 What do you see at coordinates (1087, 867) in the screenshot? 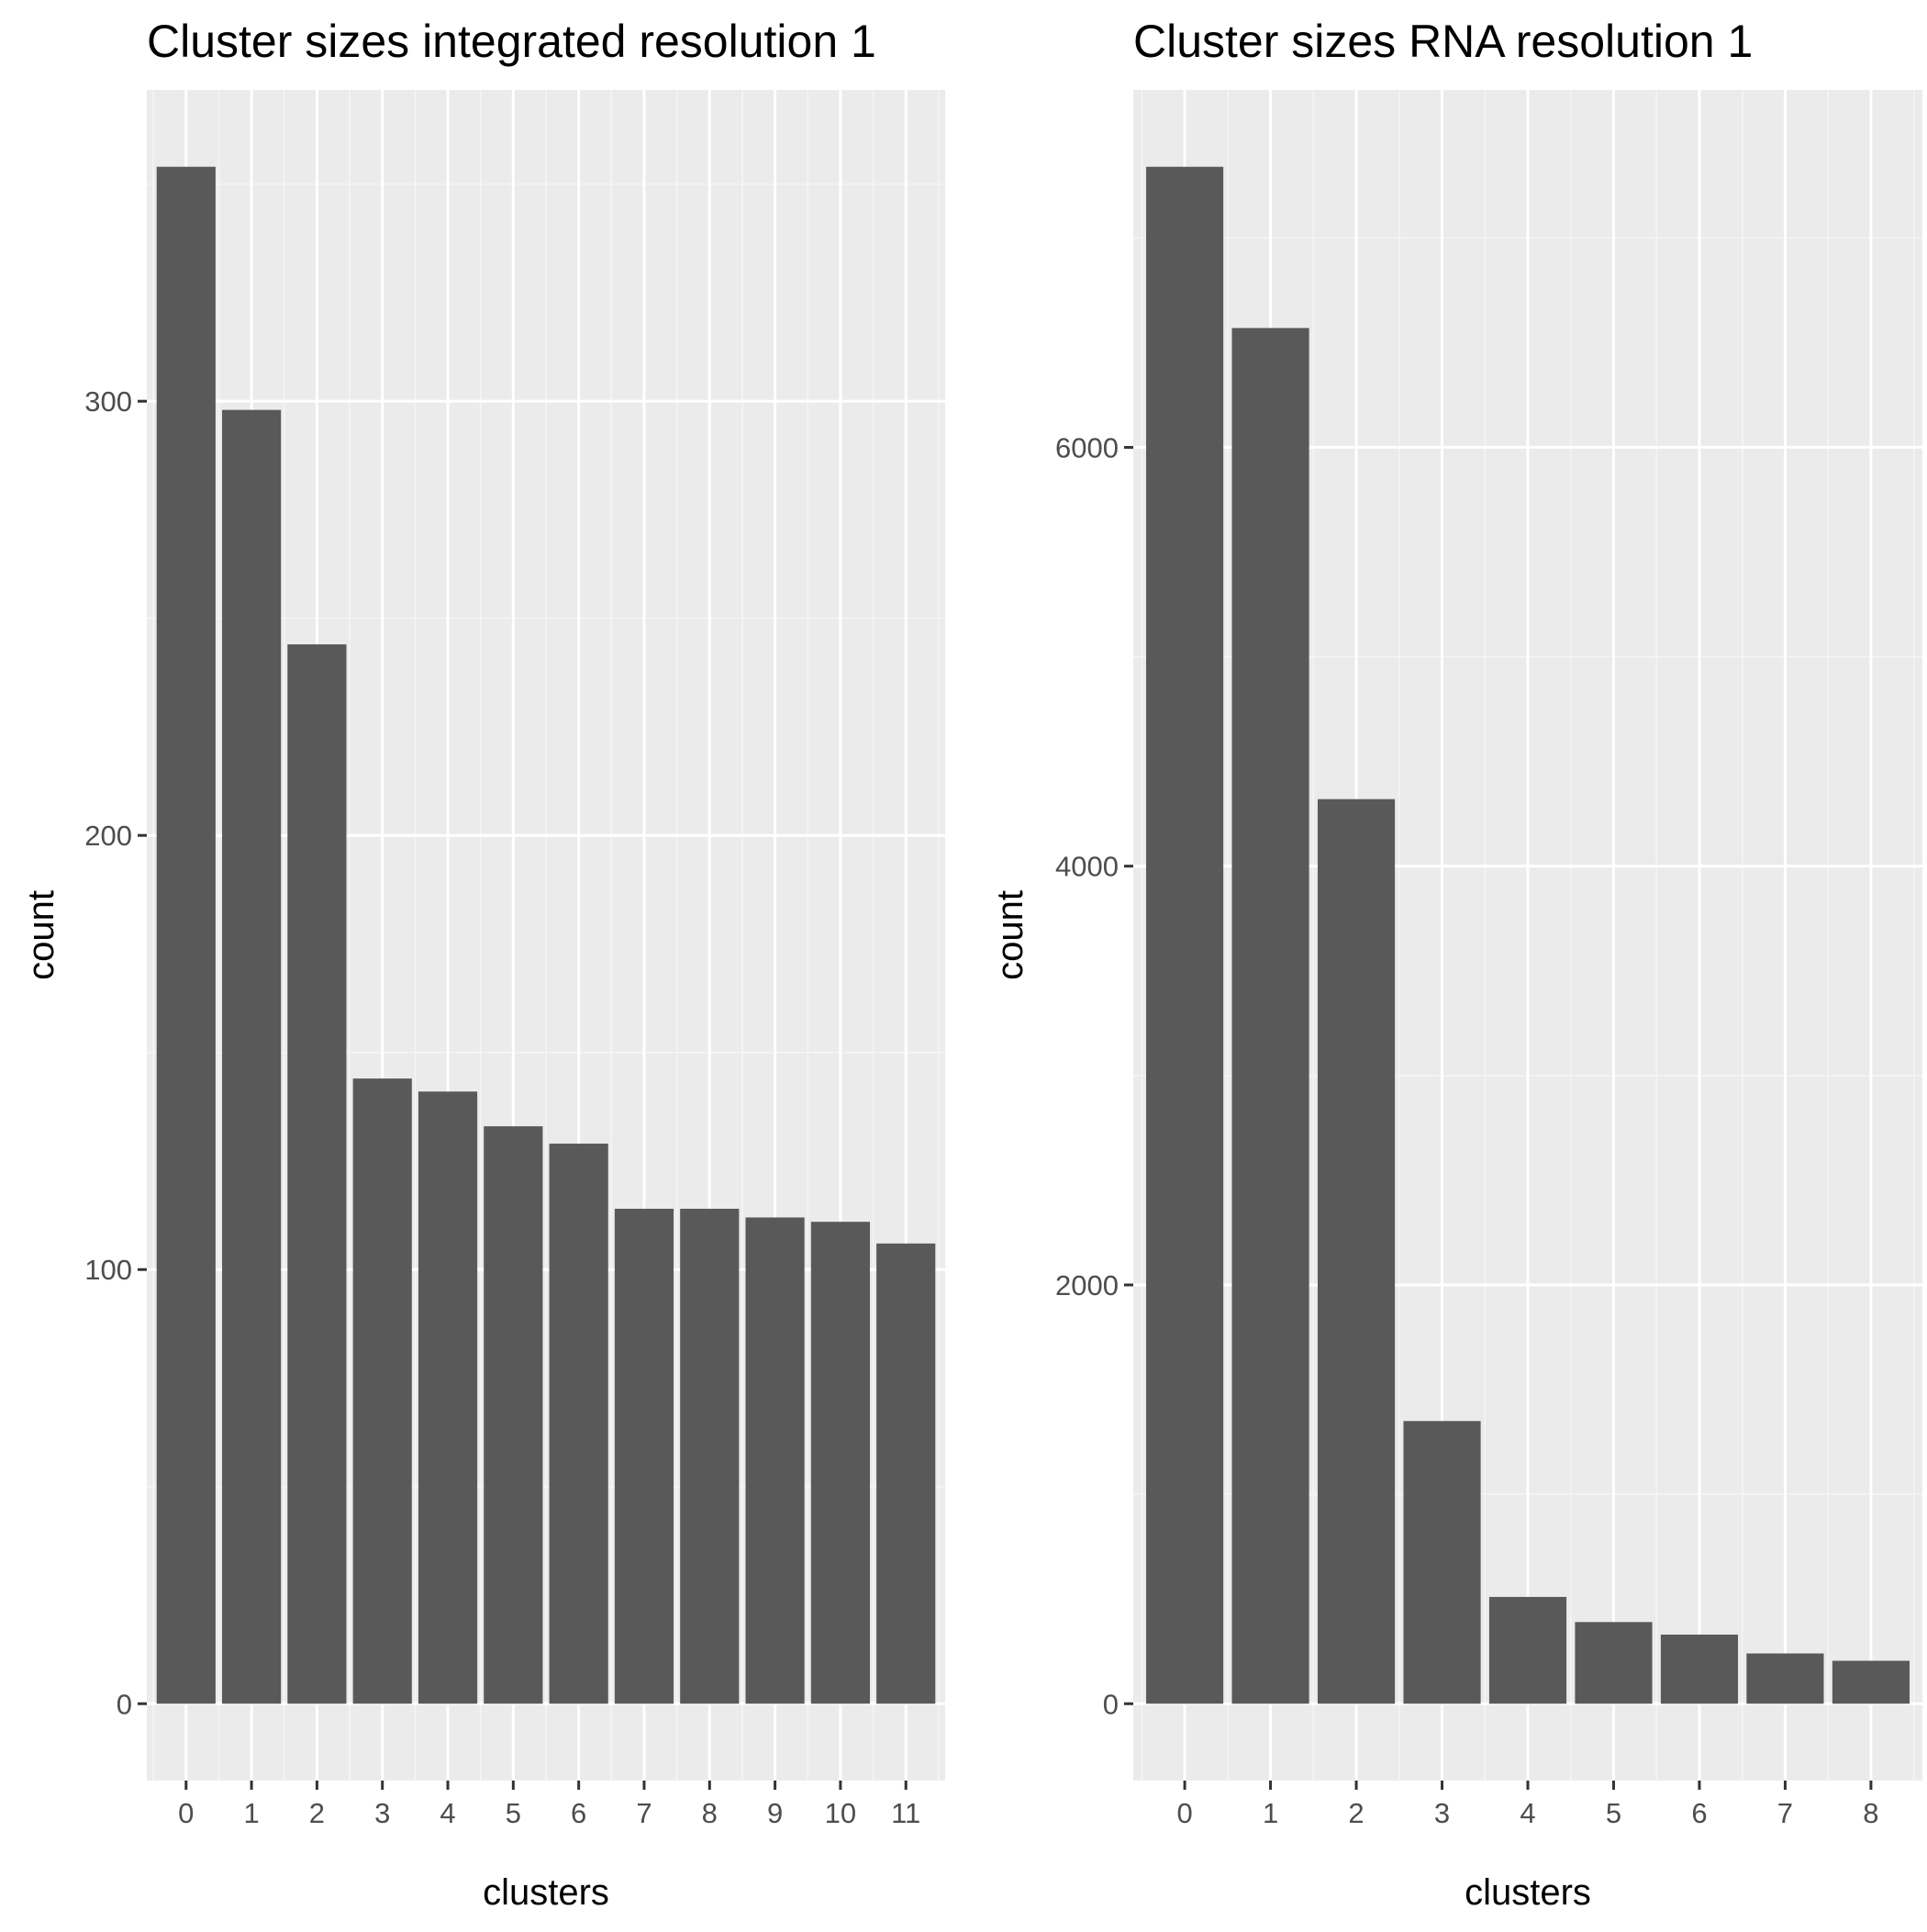
I see `y-tick-label: 4000` at bounding box center [1087, 867].